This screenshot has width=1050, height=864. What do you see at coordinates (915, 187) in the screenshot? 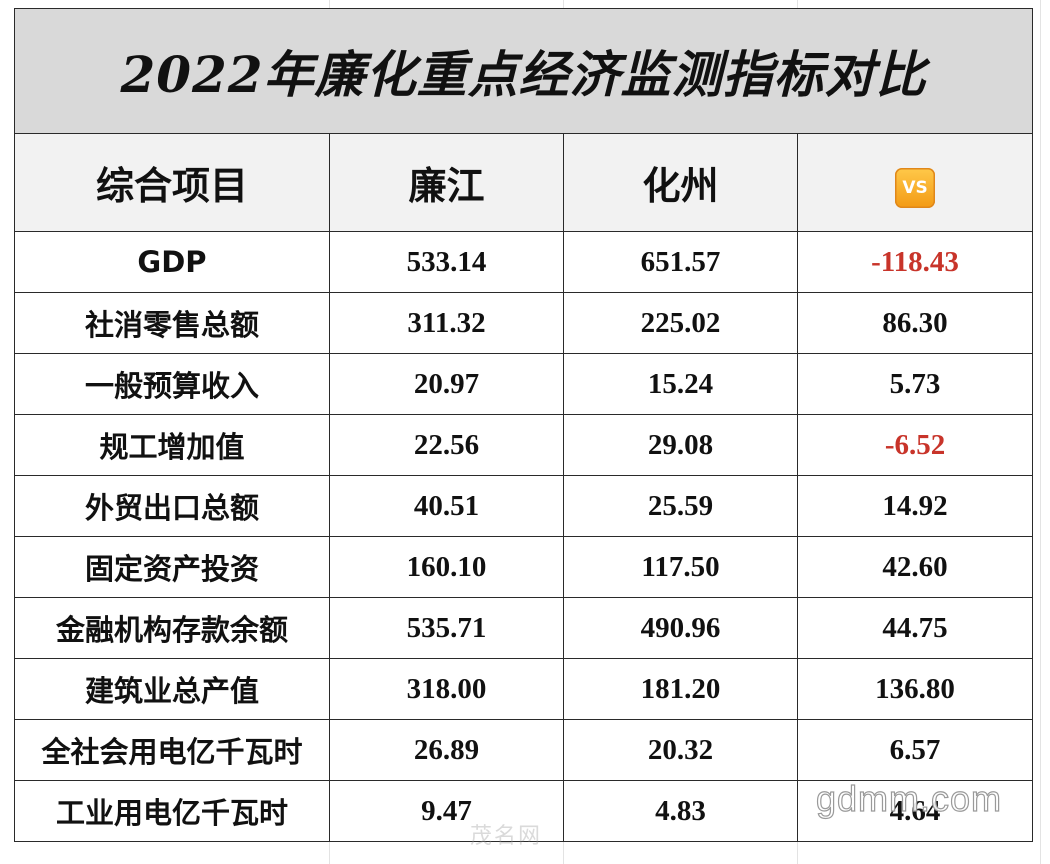
I see `vs-icon: VS` at bounding box center [915, 187].